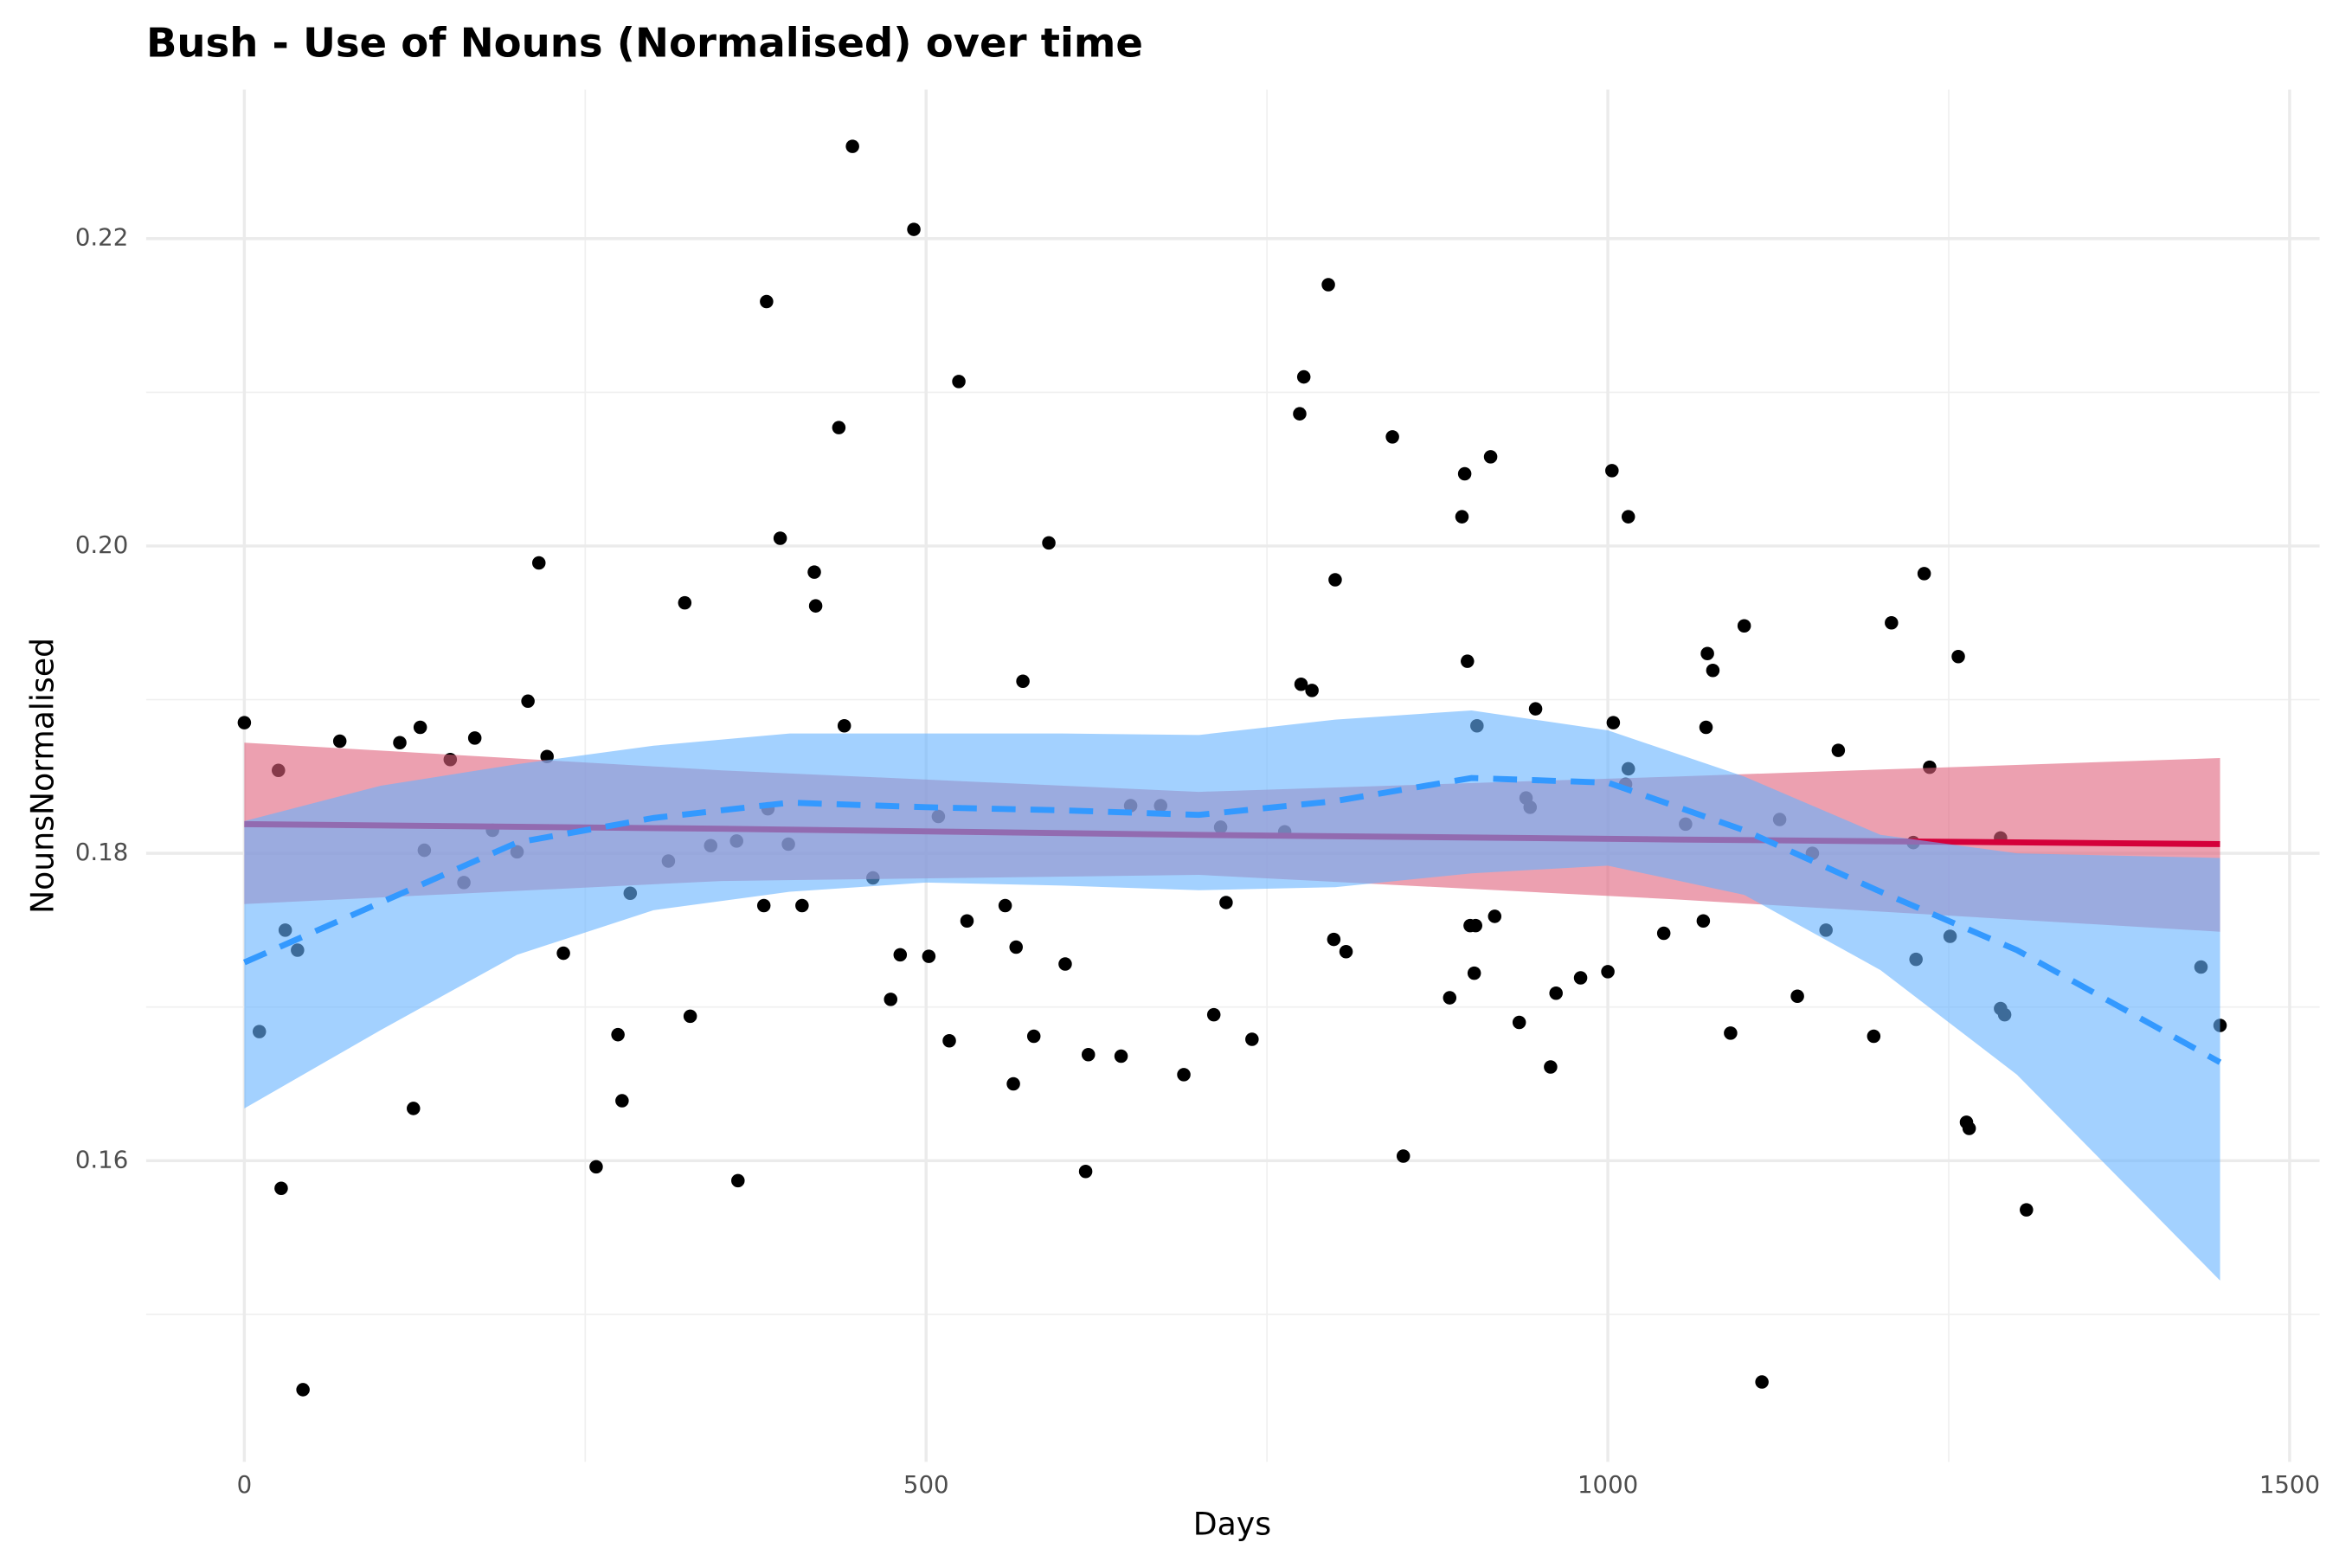 The height and width of the screenshot is (1568, 2339). What do you see at coordinates (101, 1159) in the screenshot?
I see `y-tick-label: 0.16` at bounding box center [101, 1159].